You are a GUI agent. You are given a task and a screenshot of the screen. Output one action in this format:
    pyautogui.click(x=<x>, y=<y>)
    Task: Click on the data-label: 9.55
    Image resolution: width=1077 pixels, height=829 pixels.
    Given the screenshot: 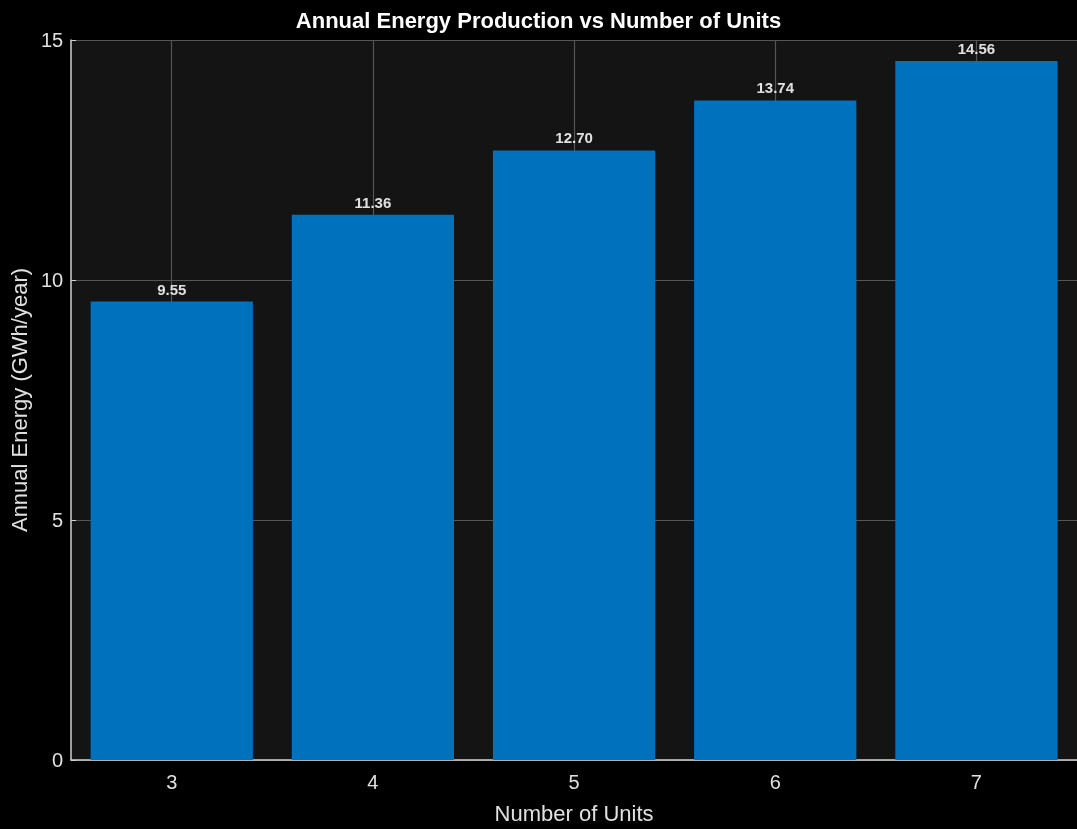 What is the action you would take?
    pyautogui.click(x=172, y=289)
    